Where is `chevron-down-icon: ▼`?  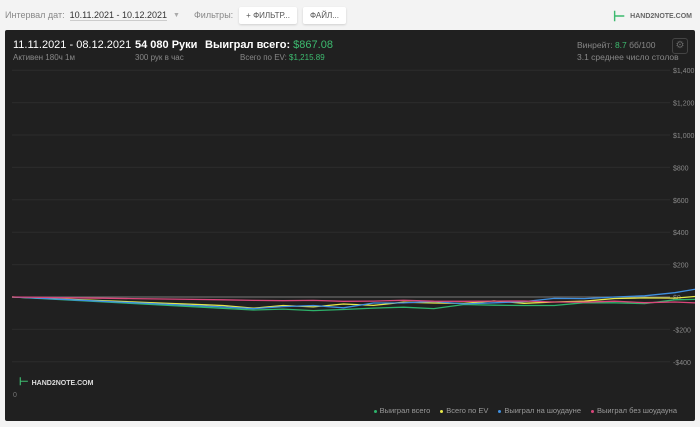
chevron-down-icon: ▼ is located at coordinates (176, 15).